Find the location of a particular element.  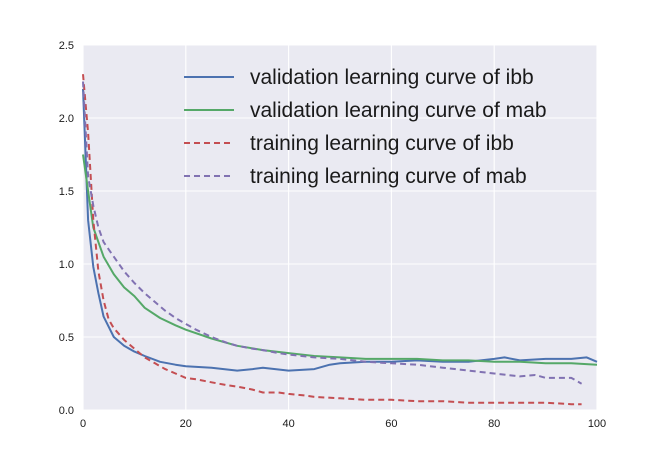

legend-label: training learning curve of mab is located at coordinates (388, 176).